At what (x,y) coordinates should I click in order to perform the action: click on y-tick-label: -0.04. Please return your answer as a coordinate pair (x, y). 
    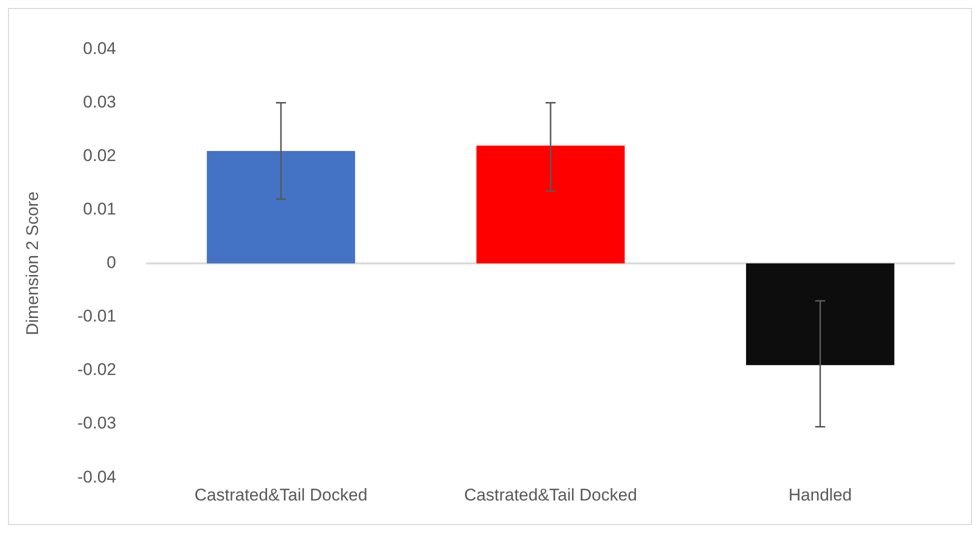
    Looking at the image, I should click on (96, 476).